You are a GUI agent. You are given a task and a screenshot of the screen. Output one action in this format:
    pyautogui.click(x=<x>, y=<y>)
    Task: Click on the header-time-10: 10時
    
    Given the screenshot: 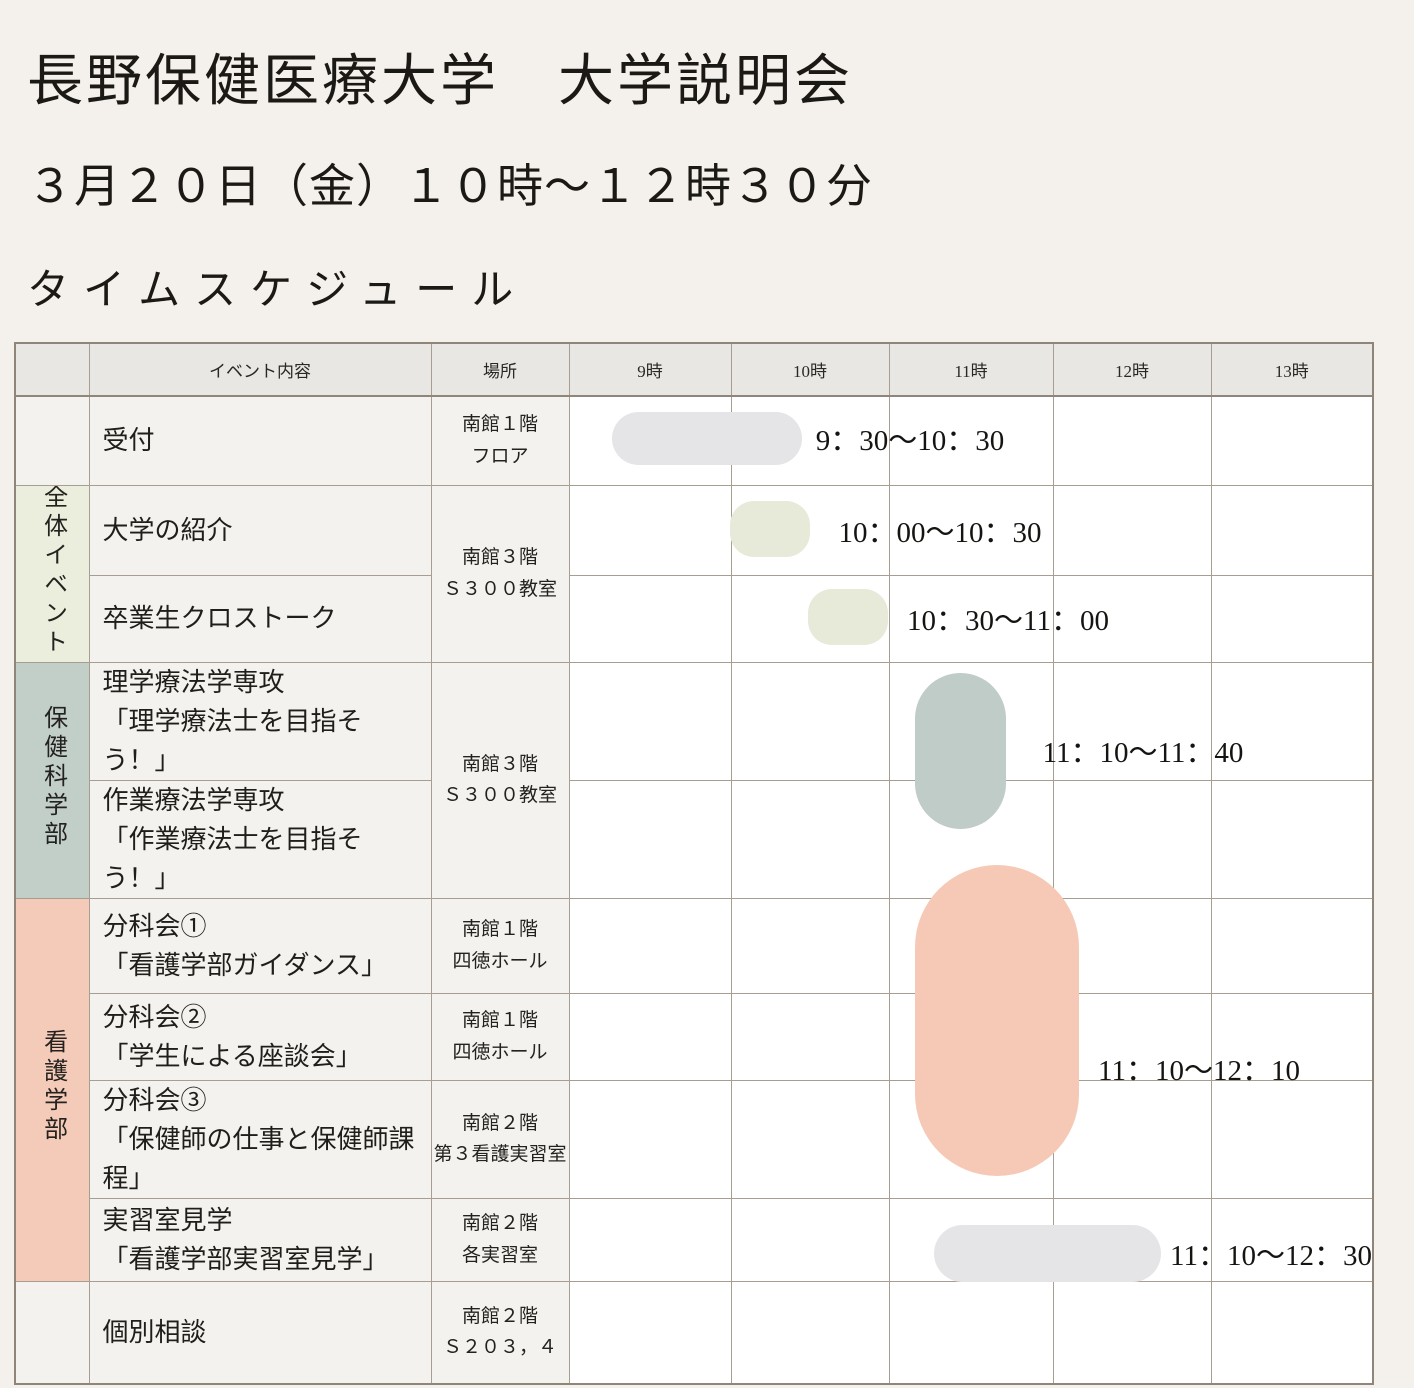 What is the action you would take?
    pyautogui.click(x=810, y=369)
    